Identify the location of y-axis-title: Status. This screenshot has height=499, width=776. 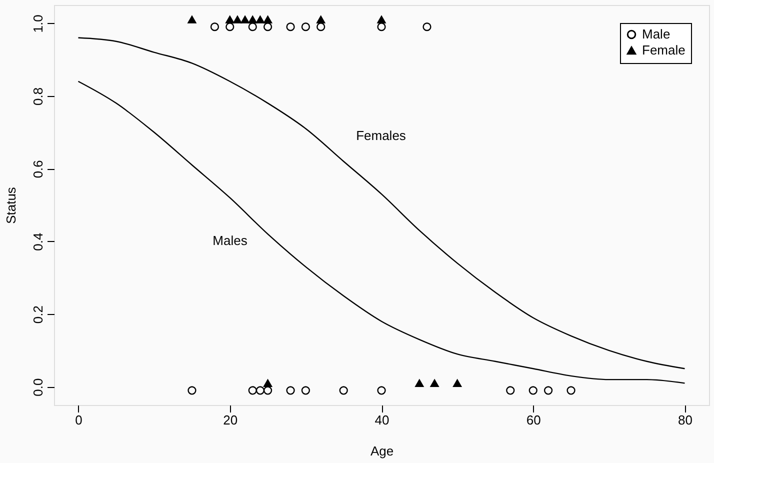
(11, 205).